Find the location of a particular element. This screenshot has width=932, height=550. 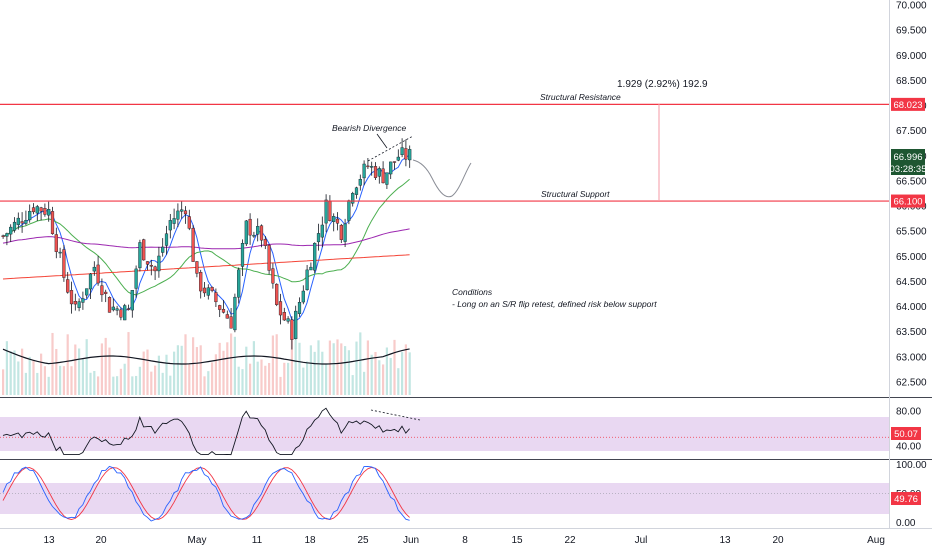

time-tick-label: 8 is located at coordinates (465, 540).